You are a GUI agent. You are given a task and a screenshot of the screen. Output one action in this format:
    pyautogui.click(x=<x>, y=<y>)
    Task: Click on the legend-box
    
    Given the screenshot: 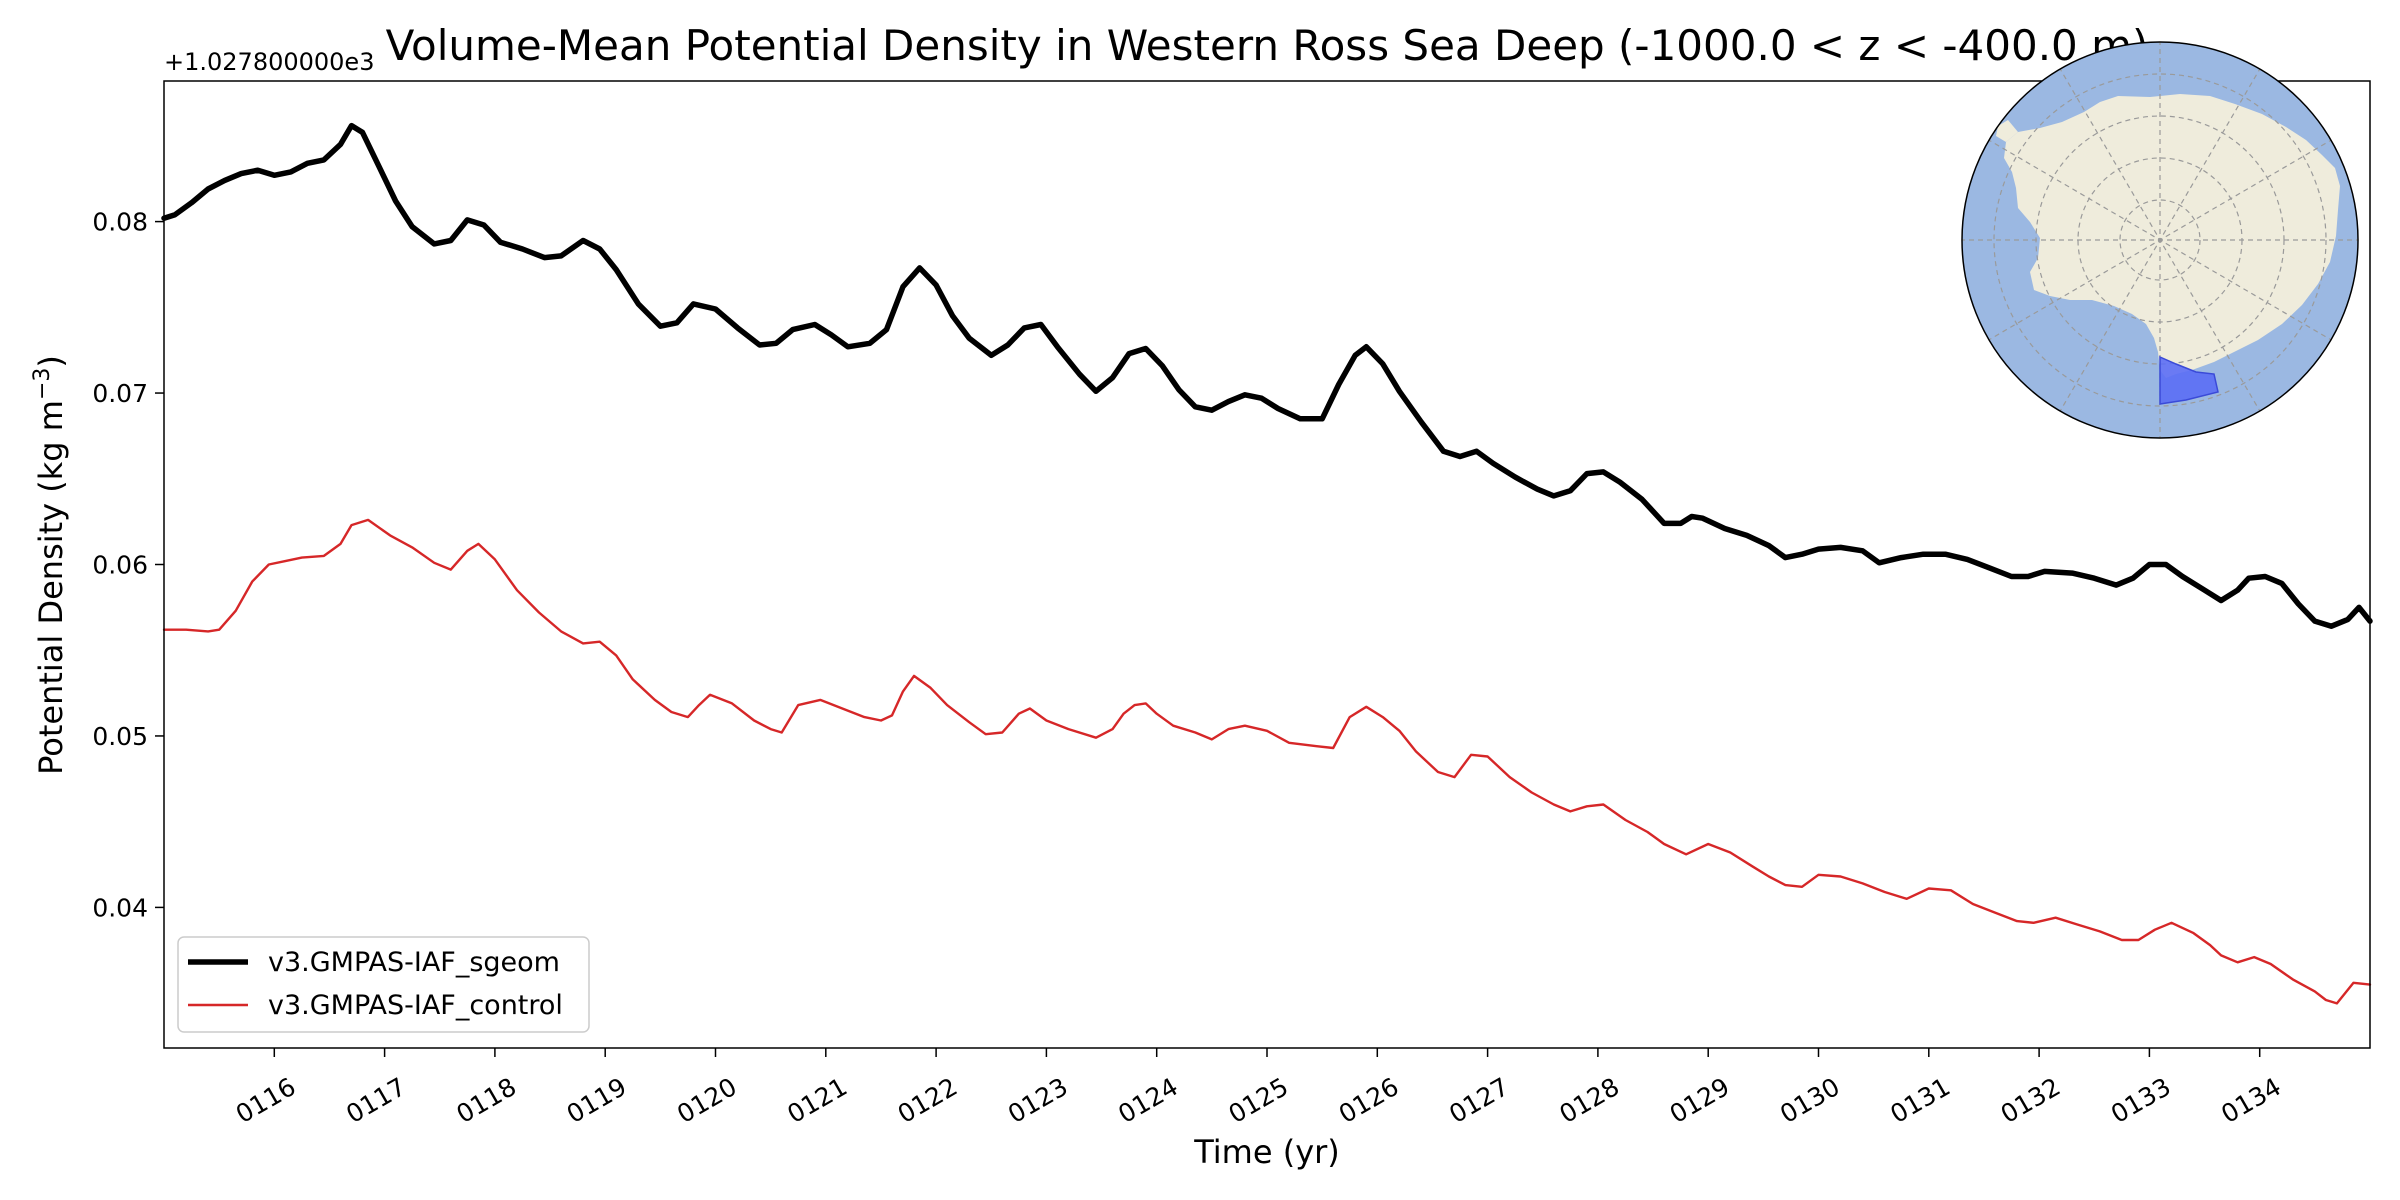 What is the action you would take?
    pyautogui.click(x=383, y=984)
    